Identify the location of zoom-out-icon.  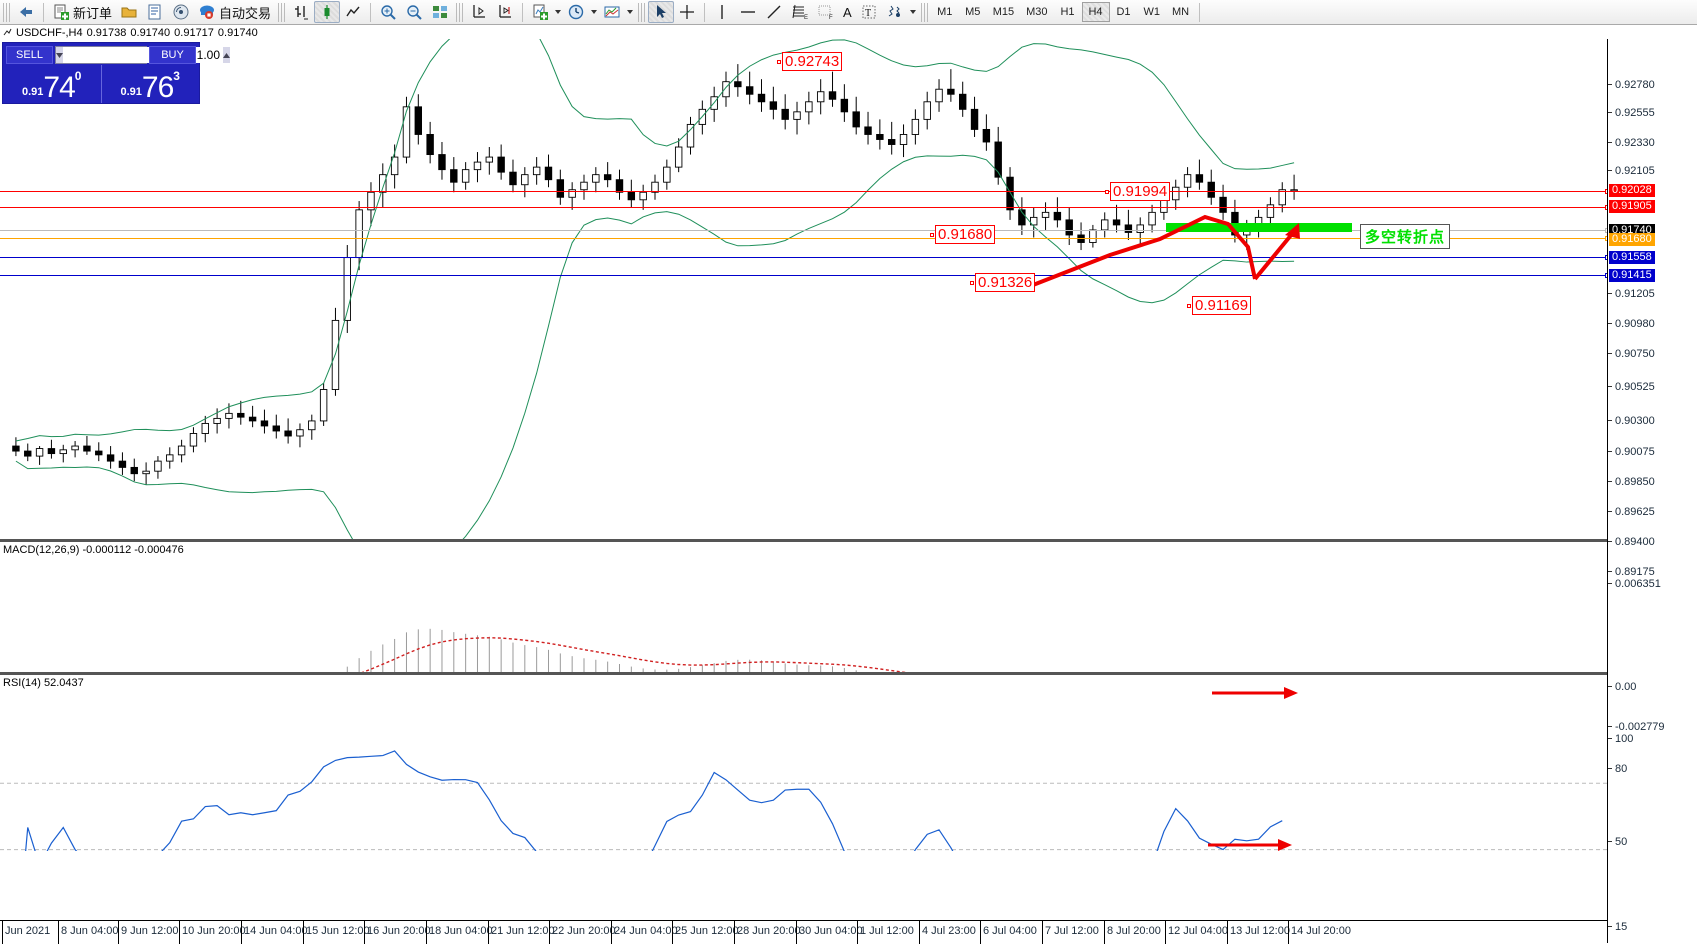
(414, 12).